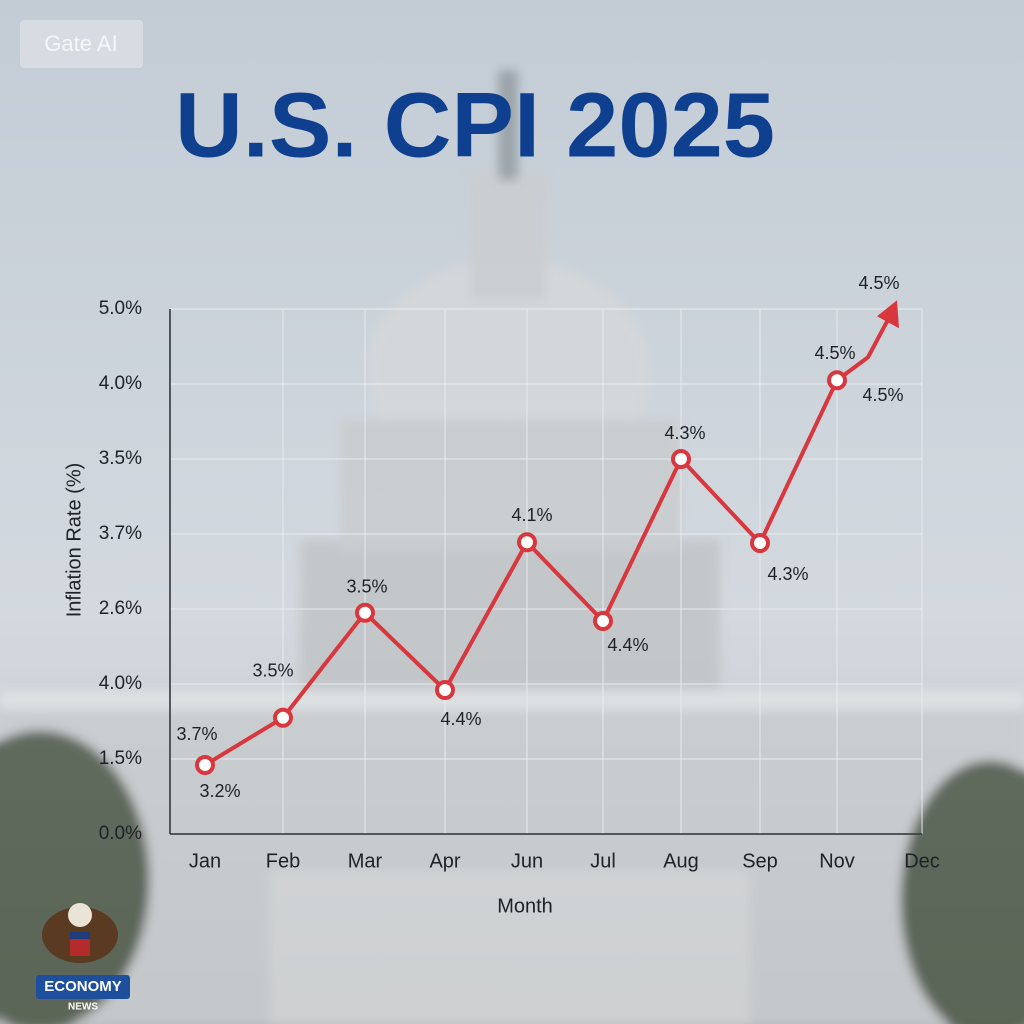 The image size is (1024, 1024). I want to click on x-tick-label: Feb, so click(283, 861).